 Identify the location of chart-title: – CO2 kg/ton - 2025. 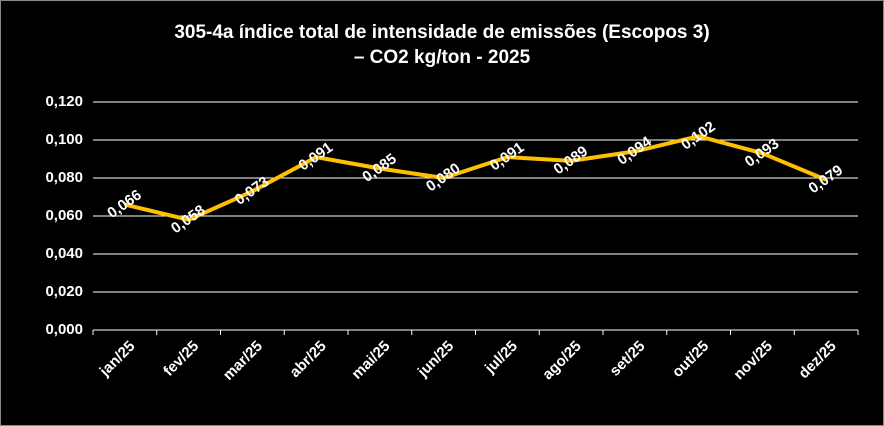
(442, 57).